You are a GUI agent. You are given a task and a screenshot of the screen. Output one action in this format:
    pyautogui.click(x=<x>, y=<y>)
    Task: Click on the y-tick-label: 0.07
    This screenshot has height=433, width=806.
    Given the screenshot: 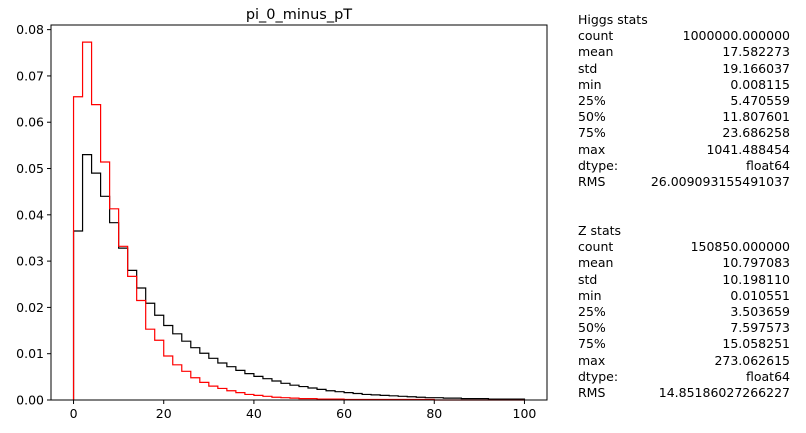 What is the action you would take?
    pyautogui.click(x=30, y=75)
    